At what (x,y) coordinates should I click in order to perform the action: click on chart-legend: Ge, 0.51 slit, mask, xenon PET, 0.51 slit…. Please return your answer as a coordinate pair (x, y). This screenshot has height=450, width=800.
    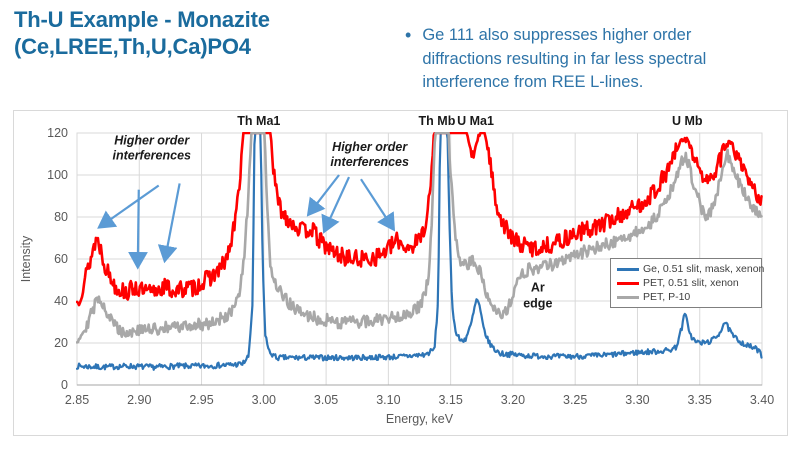
    Looking at the image, I should click on (687, 283).